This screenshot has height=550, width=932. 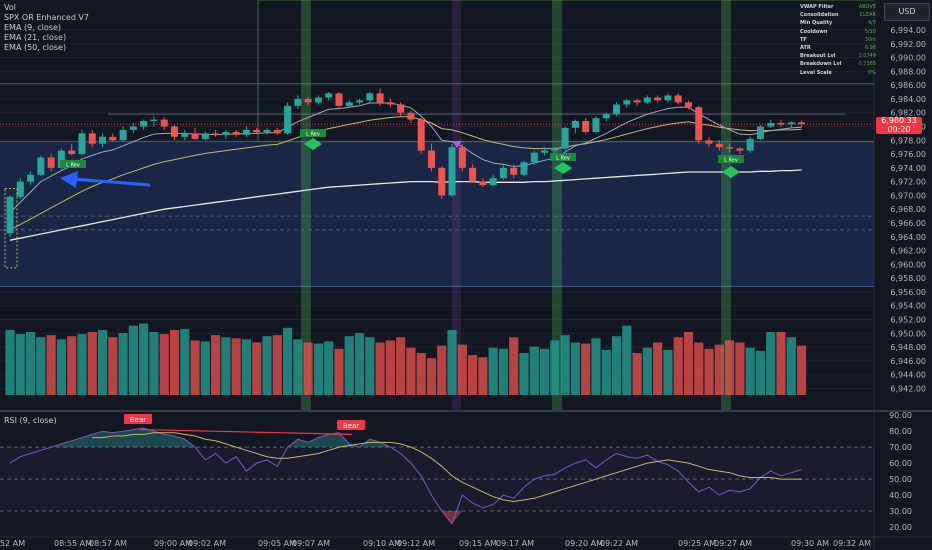 I want to click on price-tick-label: 6,954.00, so click(x=908, y=306).